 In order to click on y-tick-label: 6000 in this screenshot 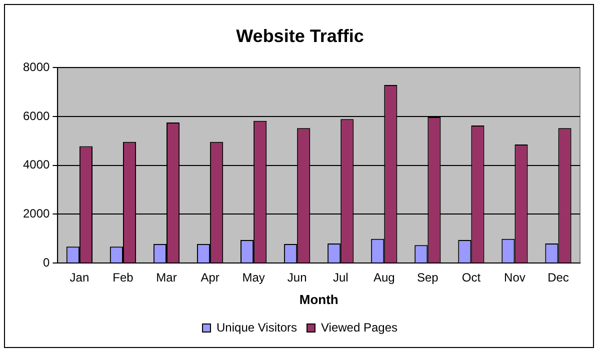, I will do `click(36, 115)`.